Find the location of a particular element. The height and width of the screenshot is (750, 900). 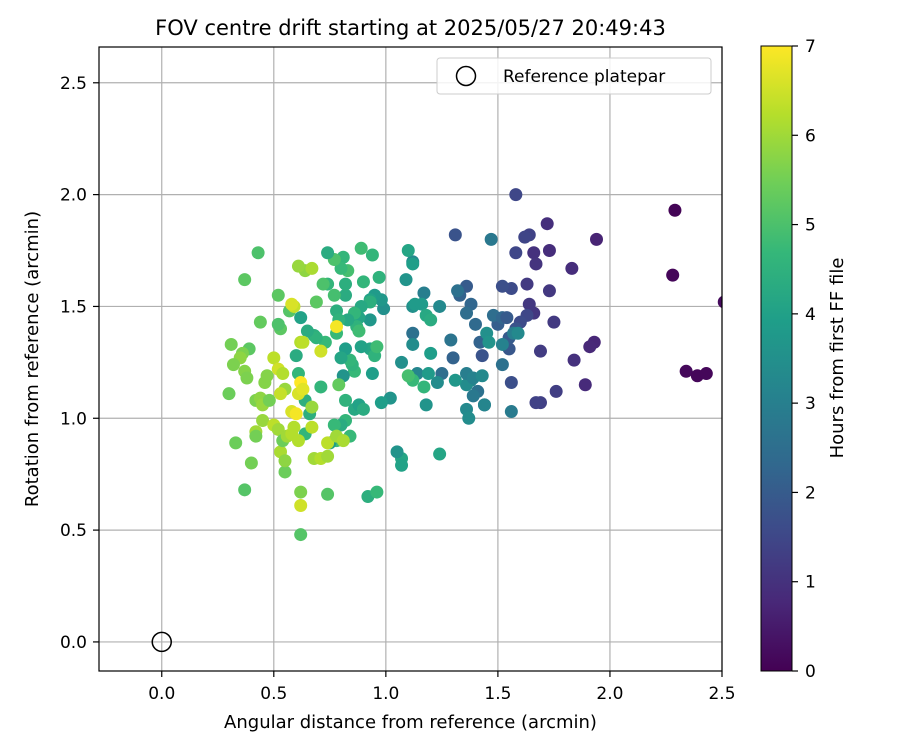

y-tick-label: 0.5 is located at coordinates (73, 531).